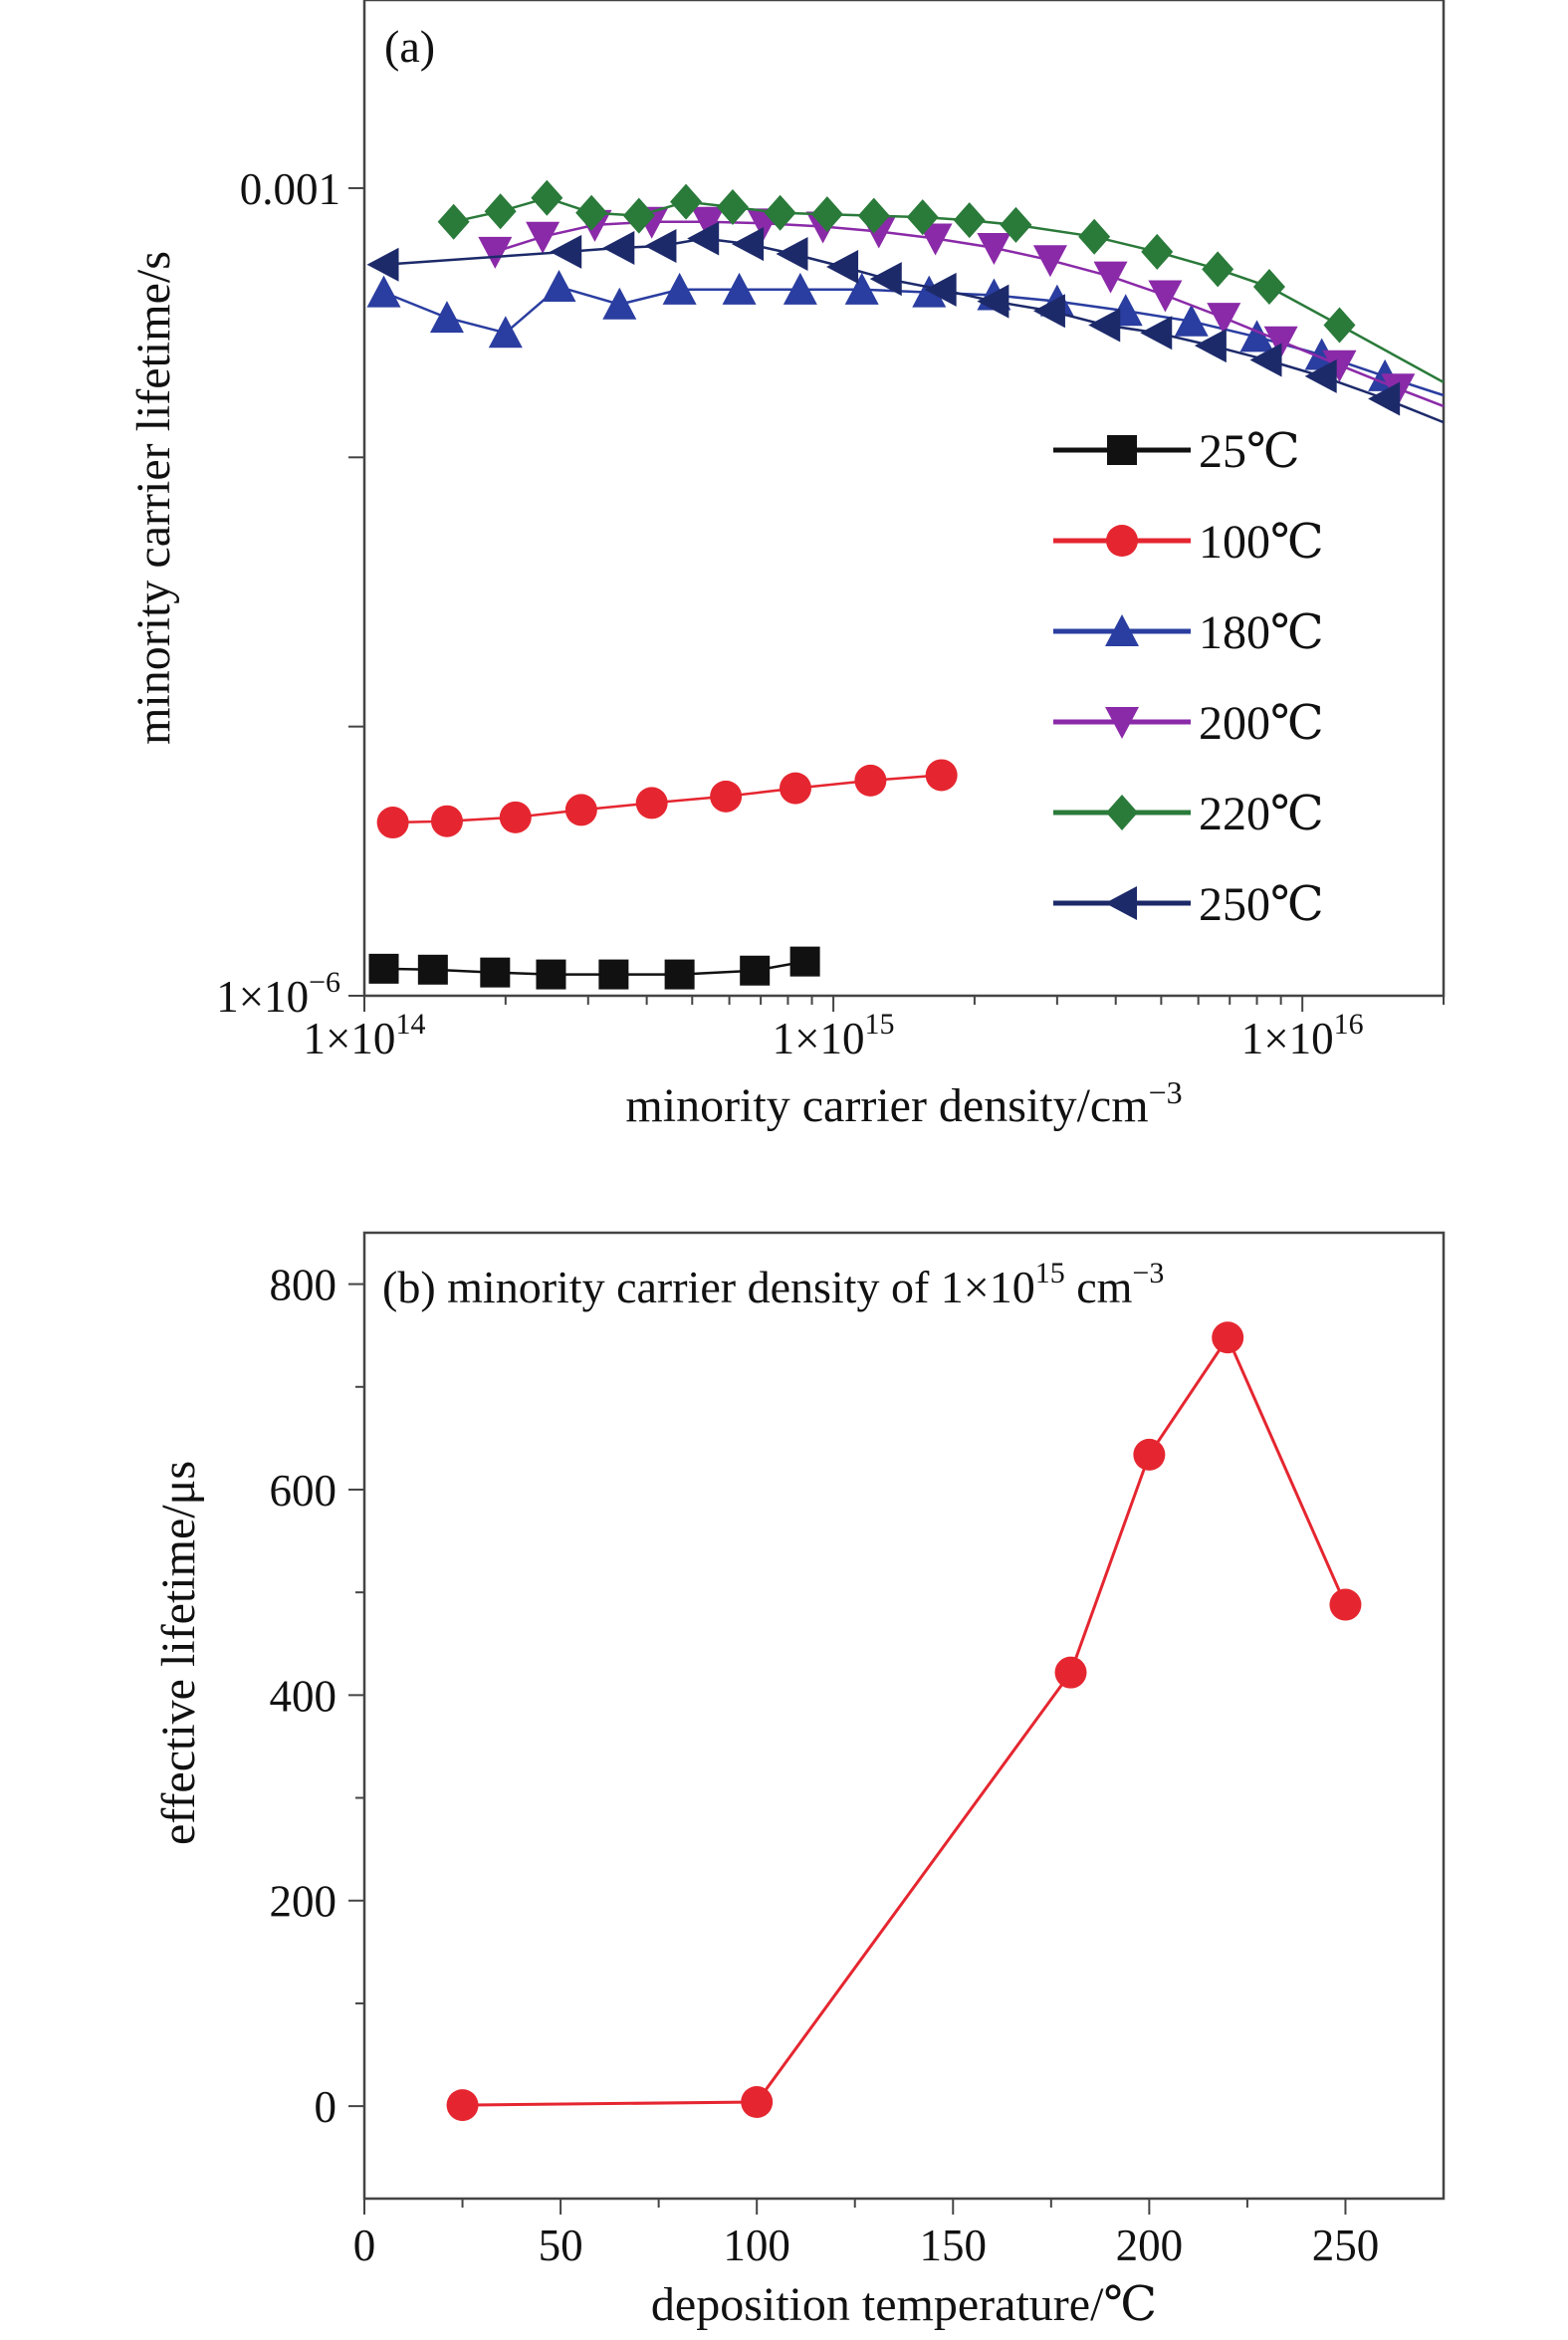 The width and height of the screenshot is (1568, 2340). What do you see at coordinates (1261, 723) in the screenshot?
I see `legend-label: 200℃` at bounding box center [1261, 723].